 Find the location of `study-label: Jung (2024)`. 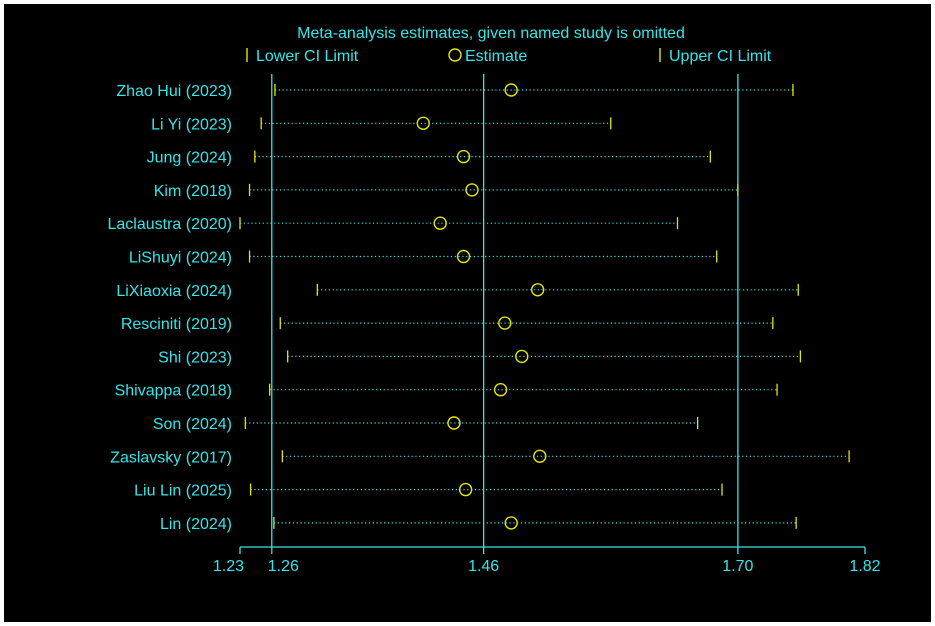

study-label: Jung (2024) is located at coordinates (189, 158).